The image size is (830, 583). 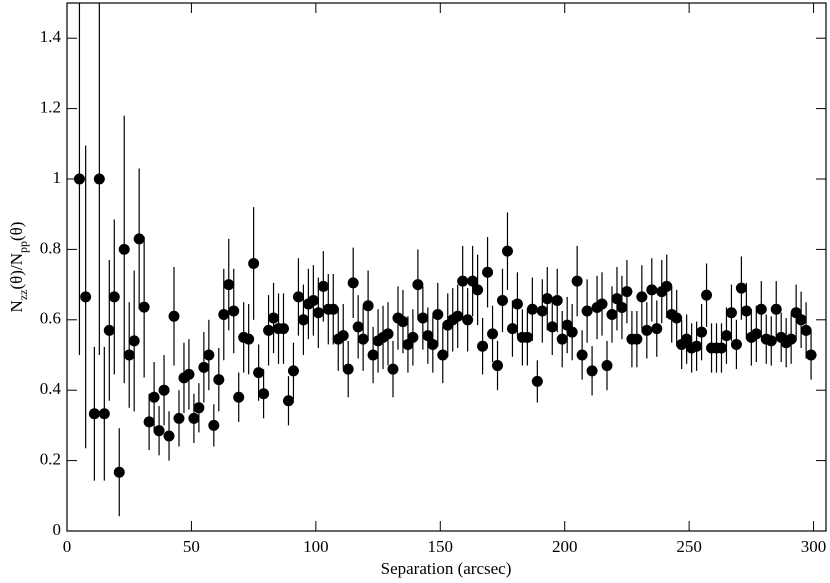 I want to click on y-axis-label: Nzz(θ)/Npp(θ), so click(x=18, y=267).